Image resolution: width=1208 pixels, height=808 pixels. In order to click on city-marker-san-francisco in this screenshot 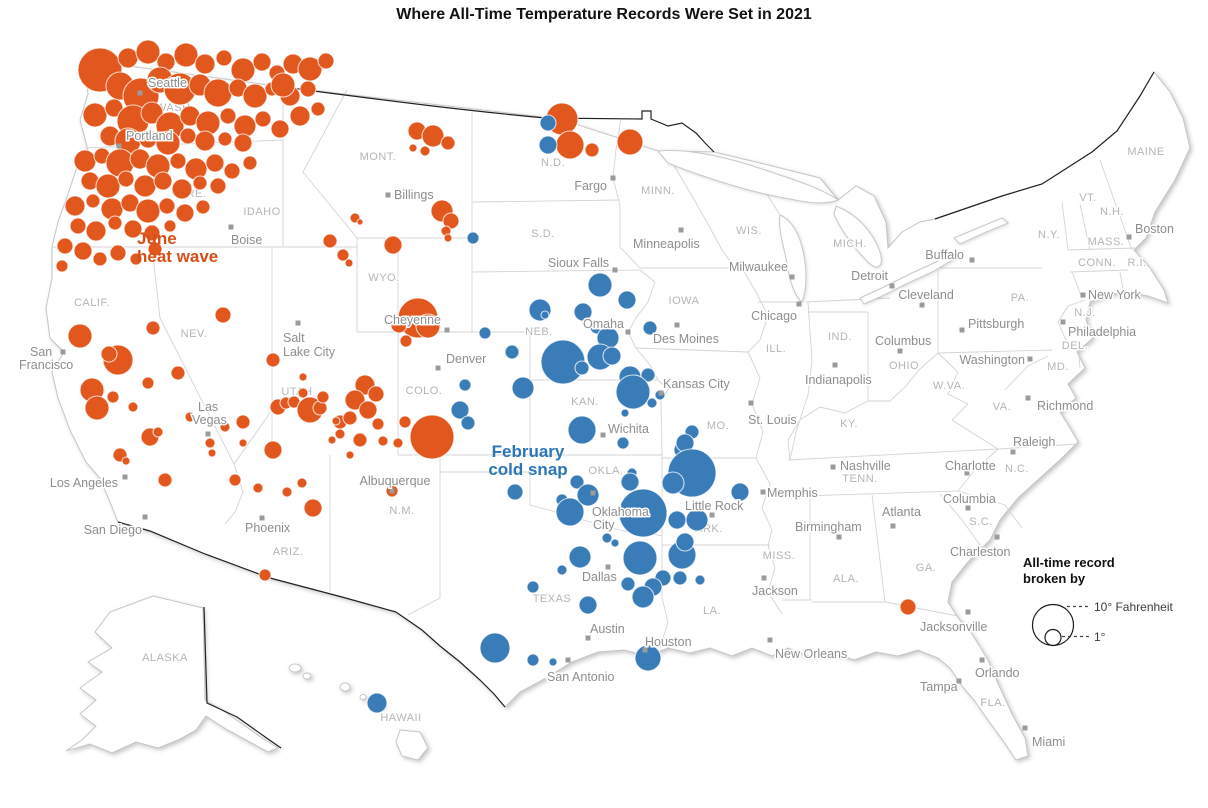, I will do `click(63, 352)`.